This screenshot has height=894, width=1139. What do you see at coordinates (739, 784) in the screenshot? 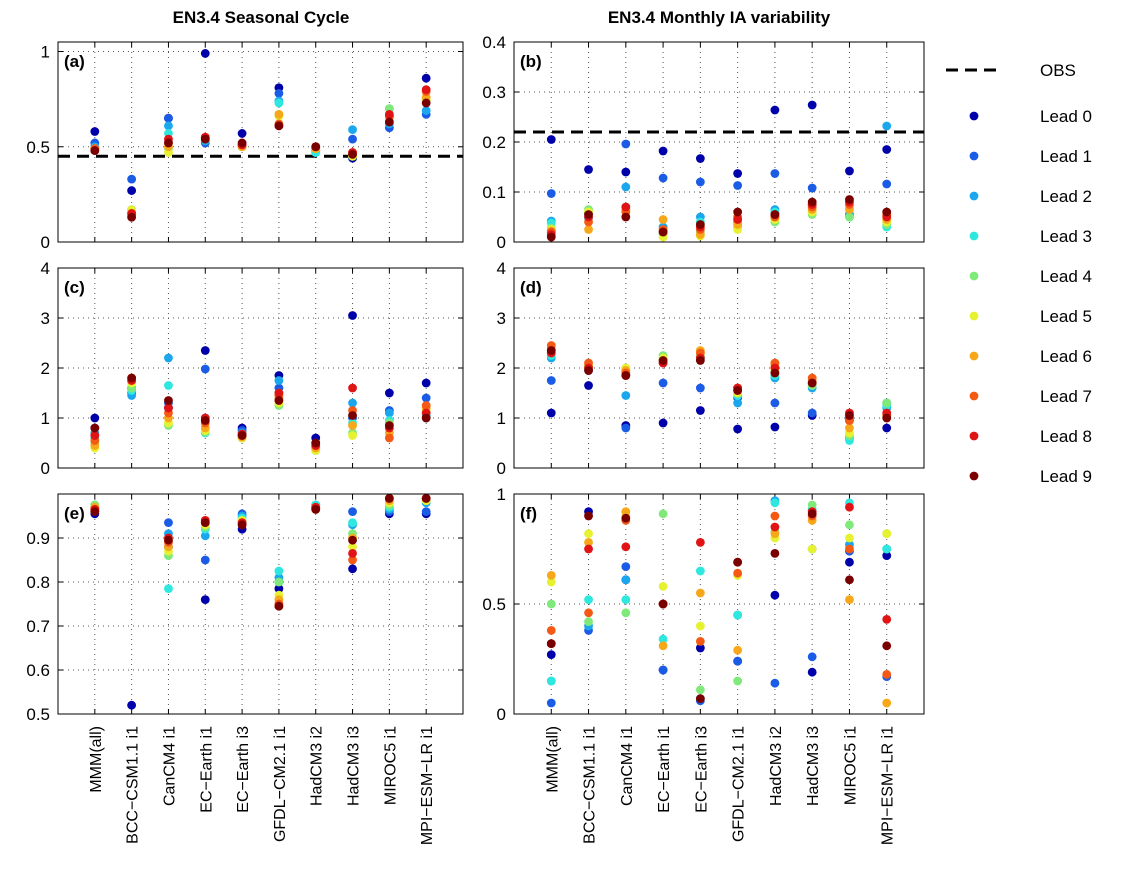
I see `category-label: GFDL−CM2.1 i1` at bounding box center [739, 784].